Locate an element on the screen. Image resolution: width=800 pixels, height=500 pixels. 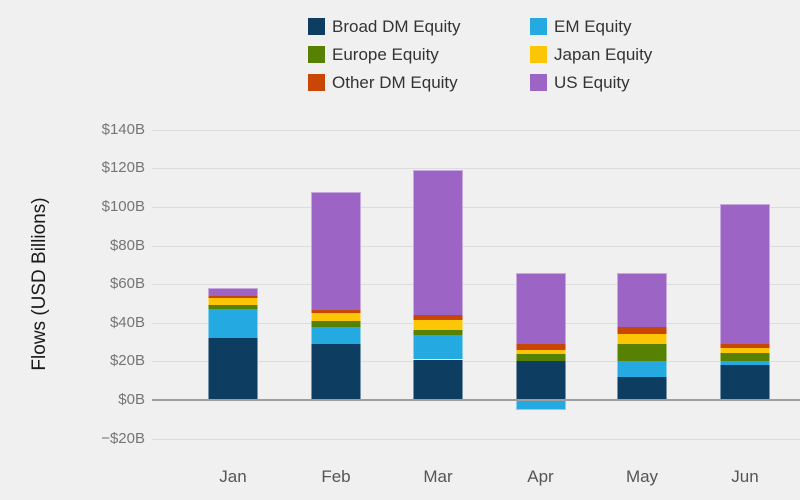
bar-segment-jun-em-equity is located at coordinates (745, 363).